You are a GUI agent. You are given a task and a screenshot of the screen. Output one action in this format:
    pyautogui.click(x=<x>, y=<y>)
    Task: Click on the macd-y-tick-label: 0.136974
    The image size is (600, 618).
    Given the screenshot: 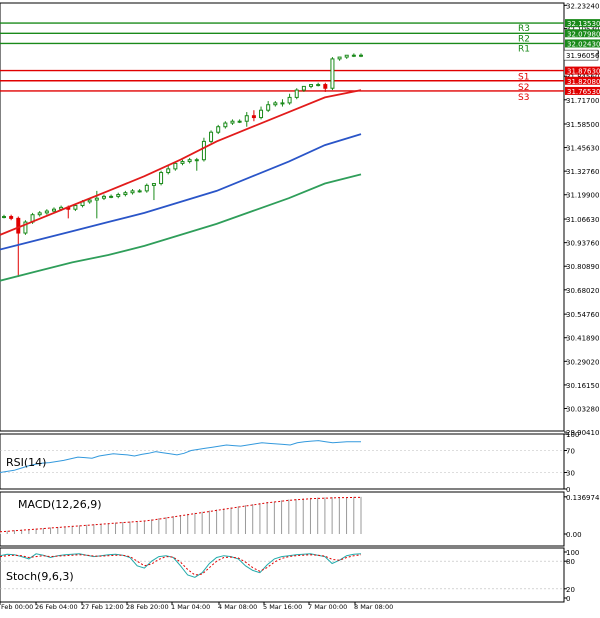 What is the action you would take?
    pyautogui.click(x=583, y=498)
    